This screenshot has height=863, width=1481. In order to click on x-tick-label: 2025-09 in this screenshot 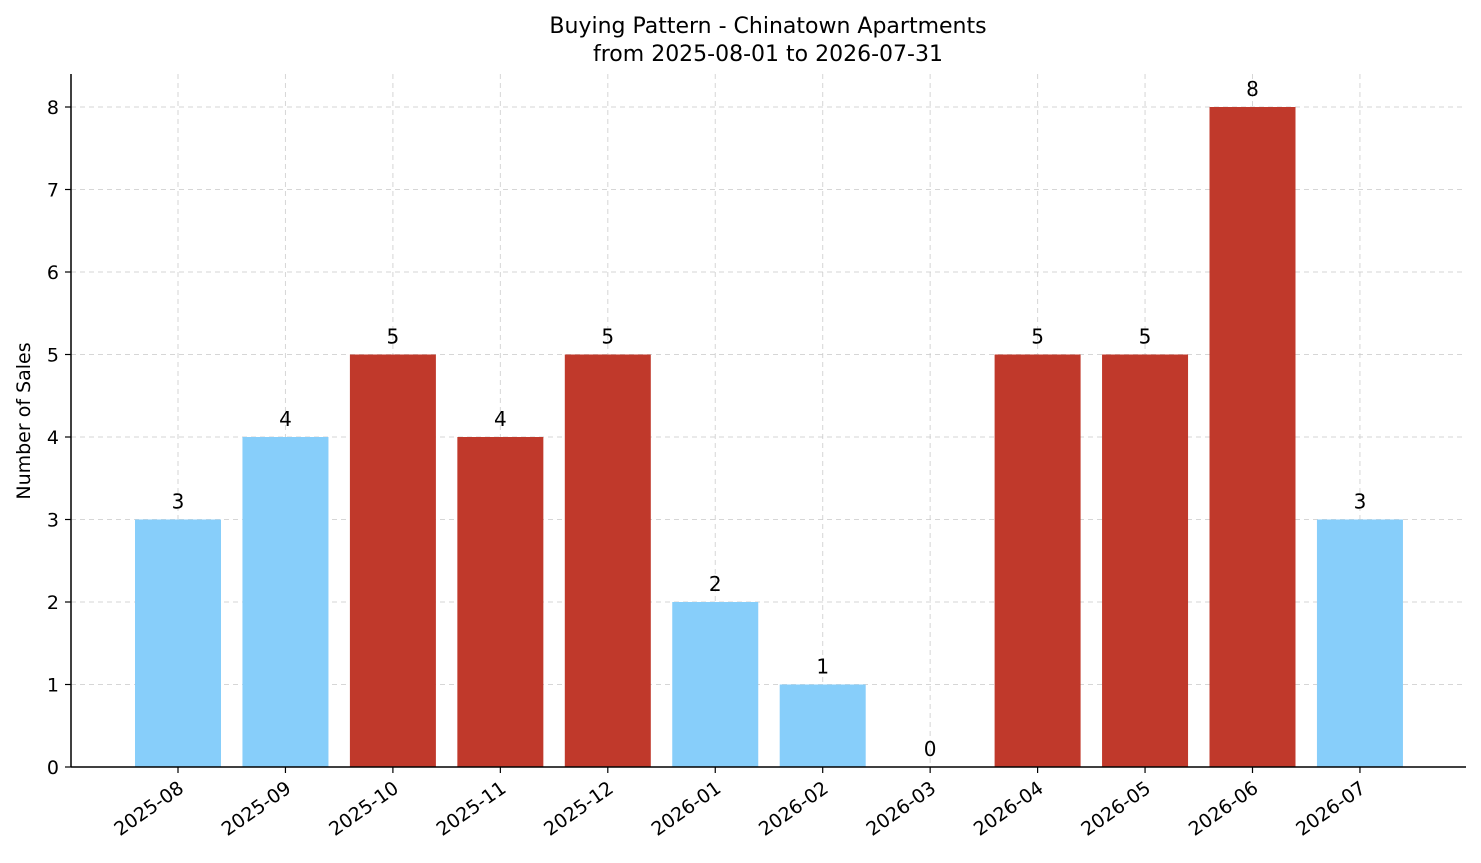, I will do `click(257, 809)`.